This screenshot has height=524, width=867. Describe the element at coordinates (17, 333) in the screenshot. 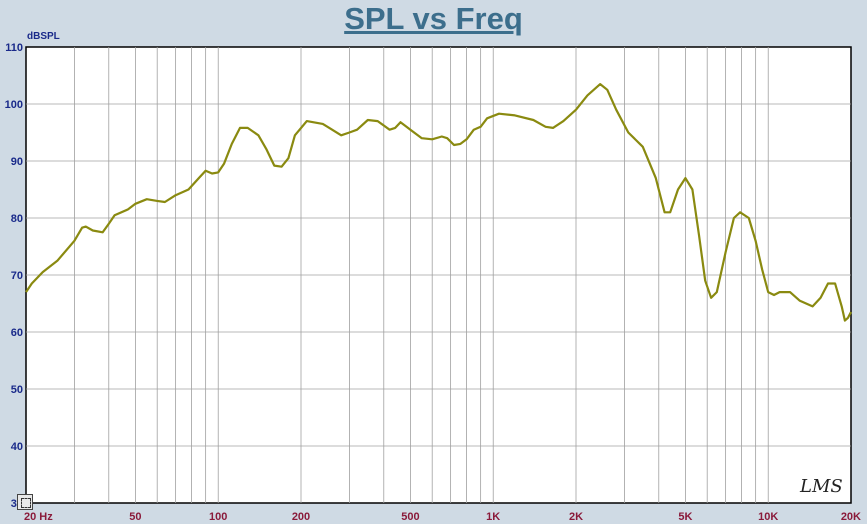

I see `y-tick-label: 60` at that location.